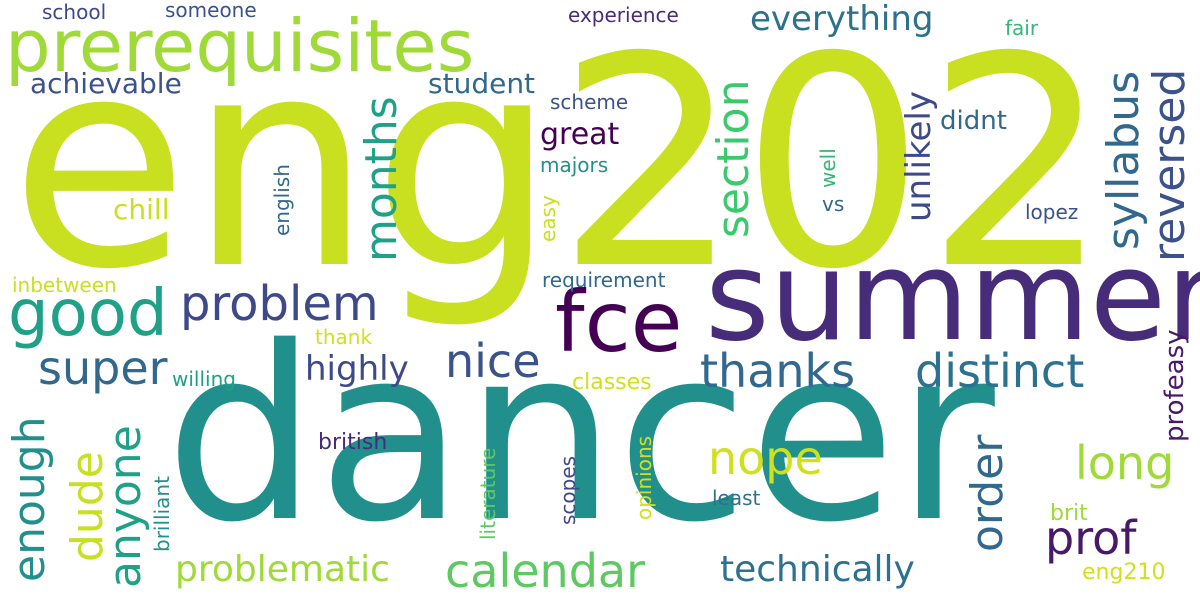 This screenshot has width=1200, height=600. I want to click on word-experience: experience, so click(623, 15).